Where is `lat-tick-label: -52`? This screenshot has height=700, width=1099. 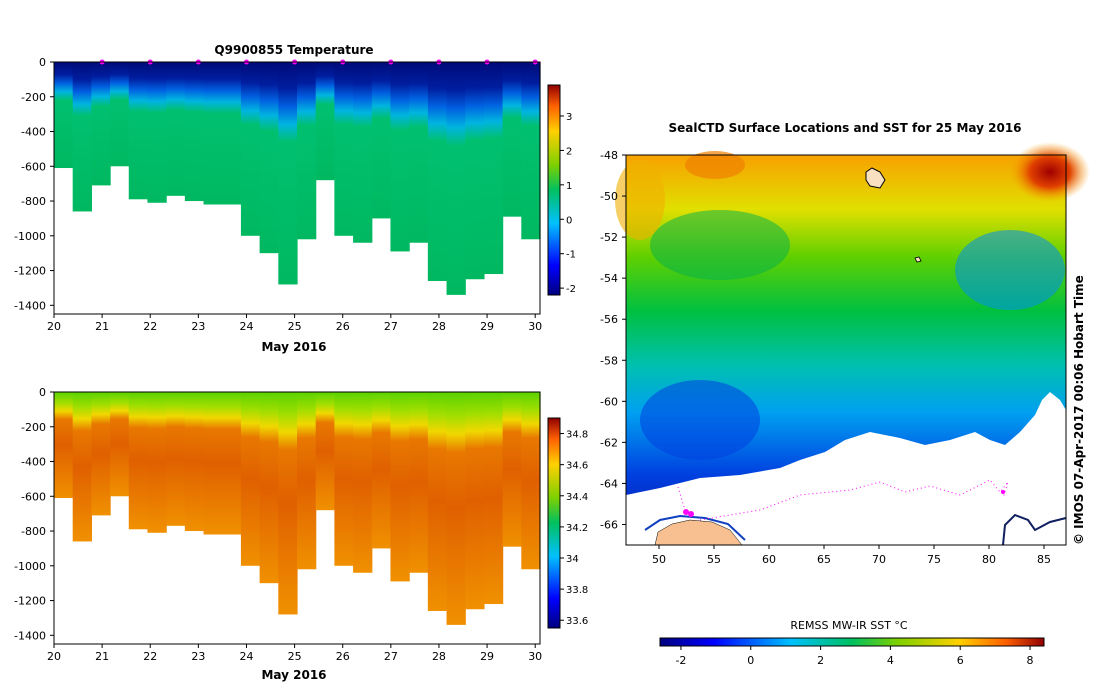
lat-tick-label: -52 is located at coordinates (609, 237).